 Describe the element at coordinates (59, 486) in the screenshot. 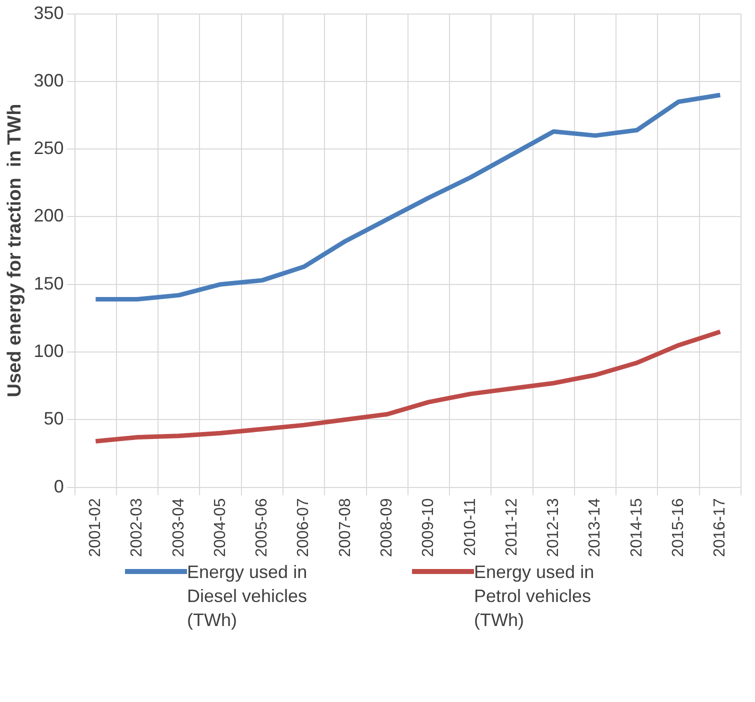

I see `y-tick-label: 0` at that location.